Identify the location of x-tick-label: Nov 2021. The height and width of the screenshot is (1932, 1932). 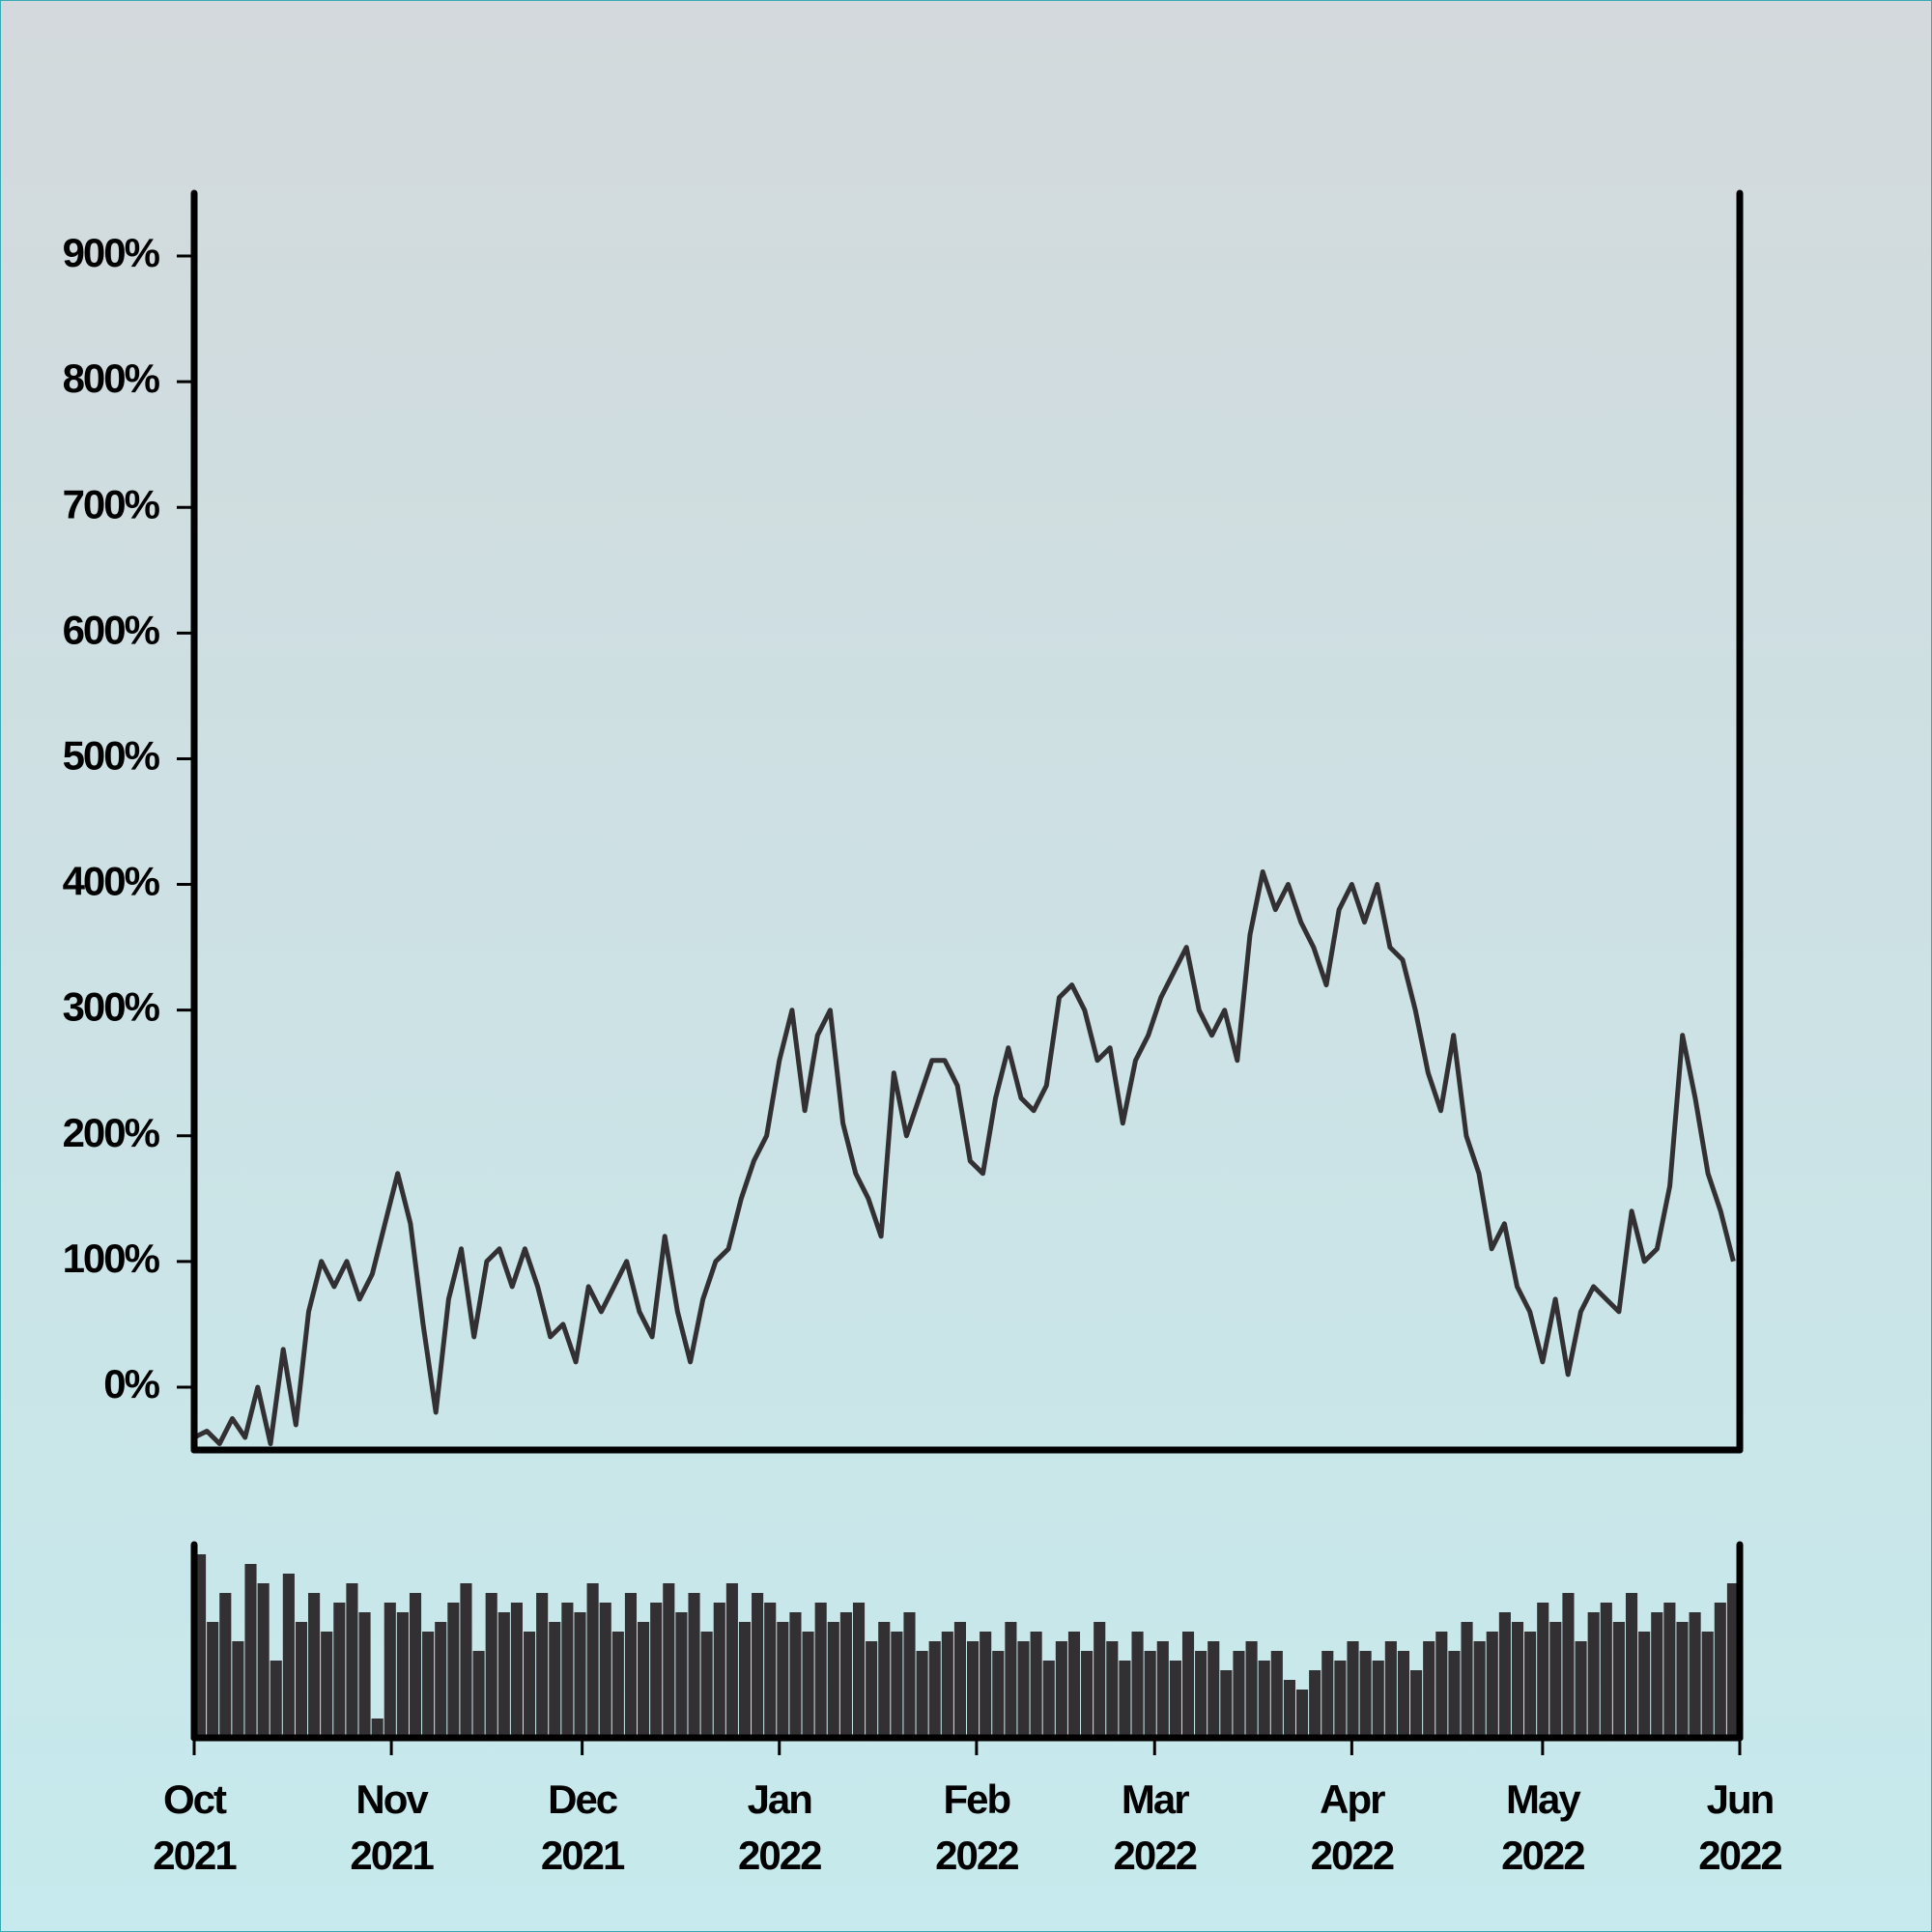
(392, 1827).